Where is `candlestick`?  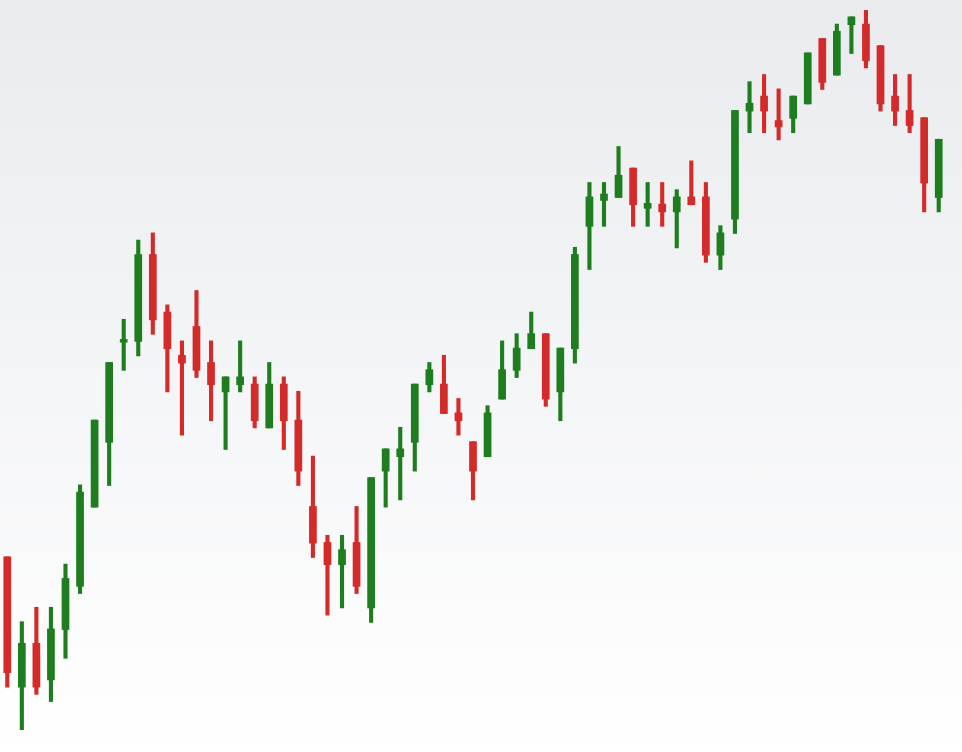
candlestick is located at coordinates (123, 344).